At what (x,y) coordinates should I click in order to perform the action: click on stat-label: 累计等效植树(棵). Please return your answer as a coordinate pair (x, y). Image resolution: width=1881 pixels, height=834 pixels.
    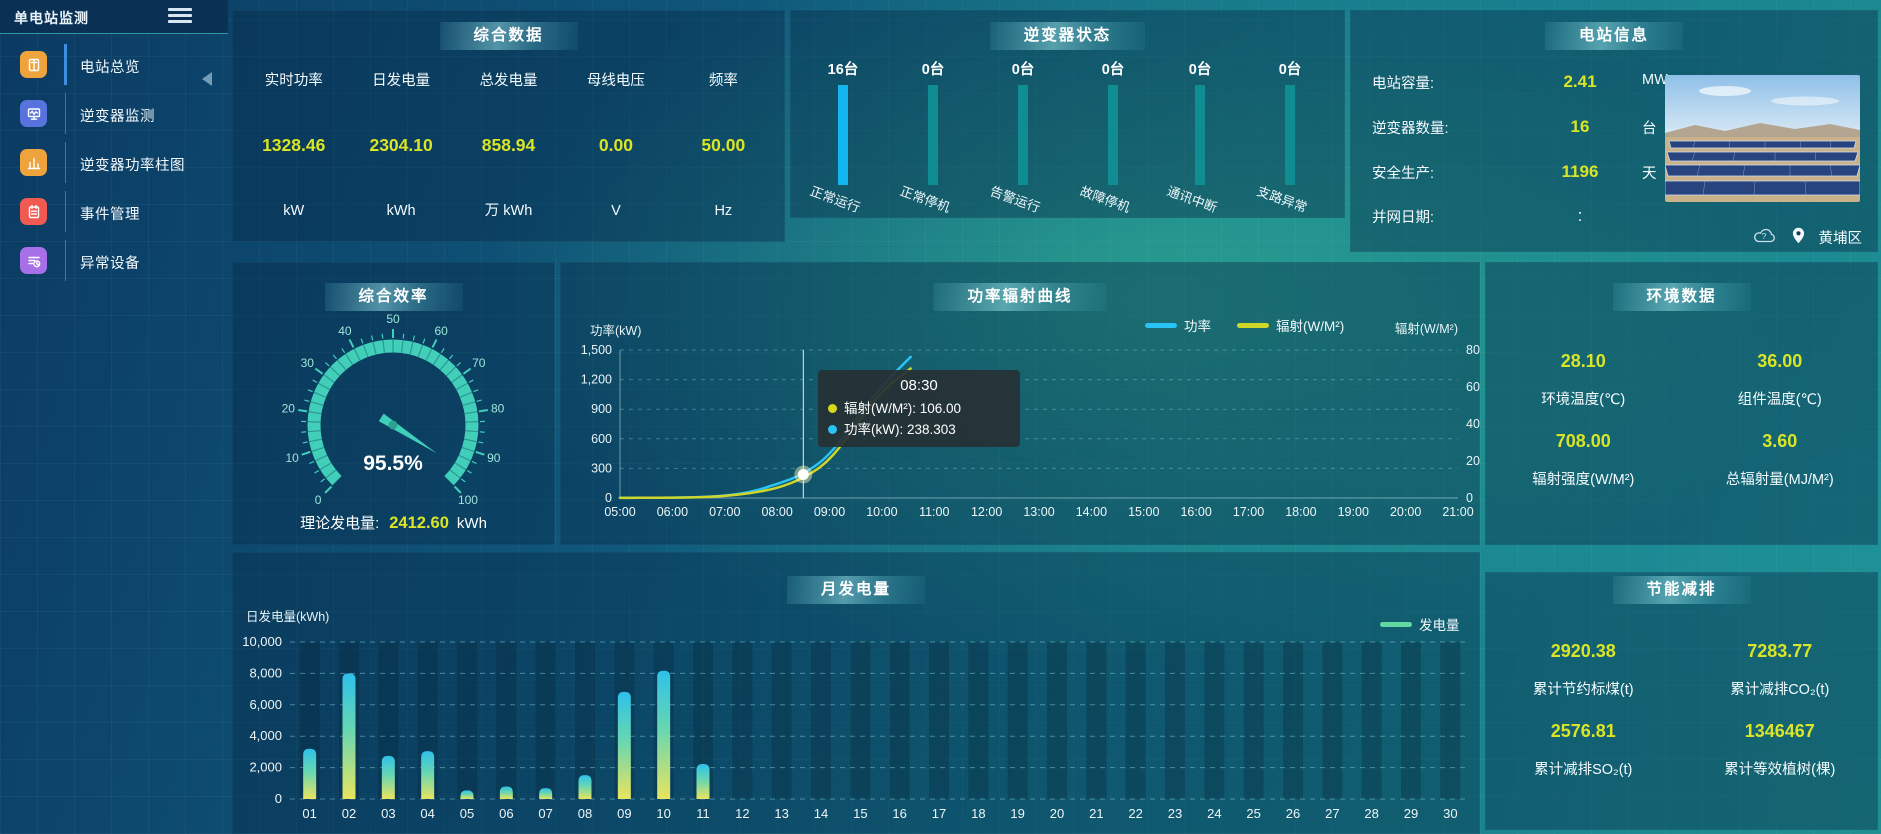
    Looking at the image, I should click on (1780, 770).